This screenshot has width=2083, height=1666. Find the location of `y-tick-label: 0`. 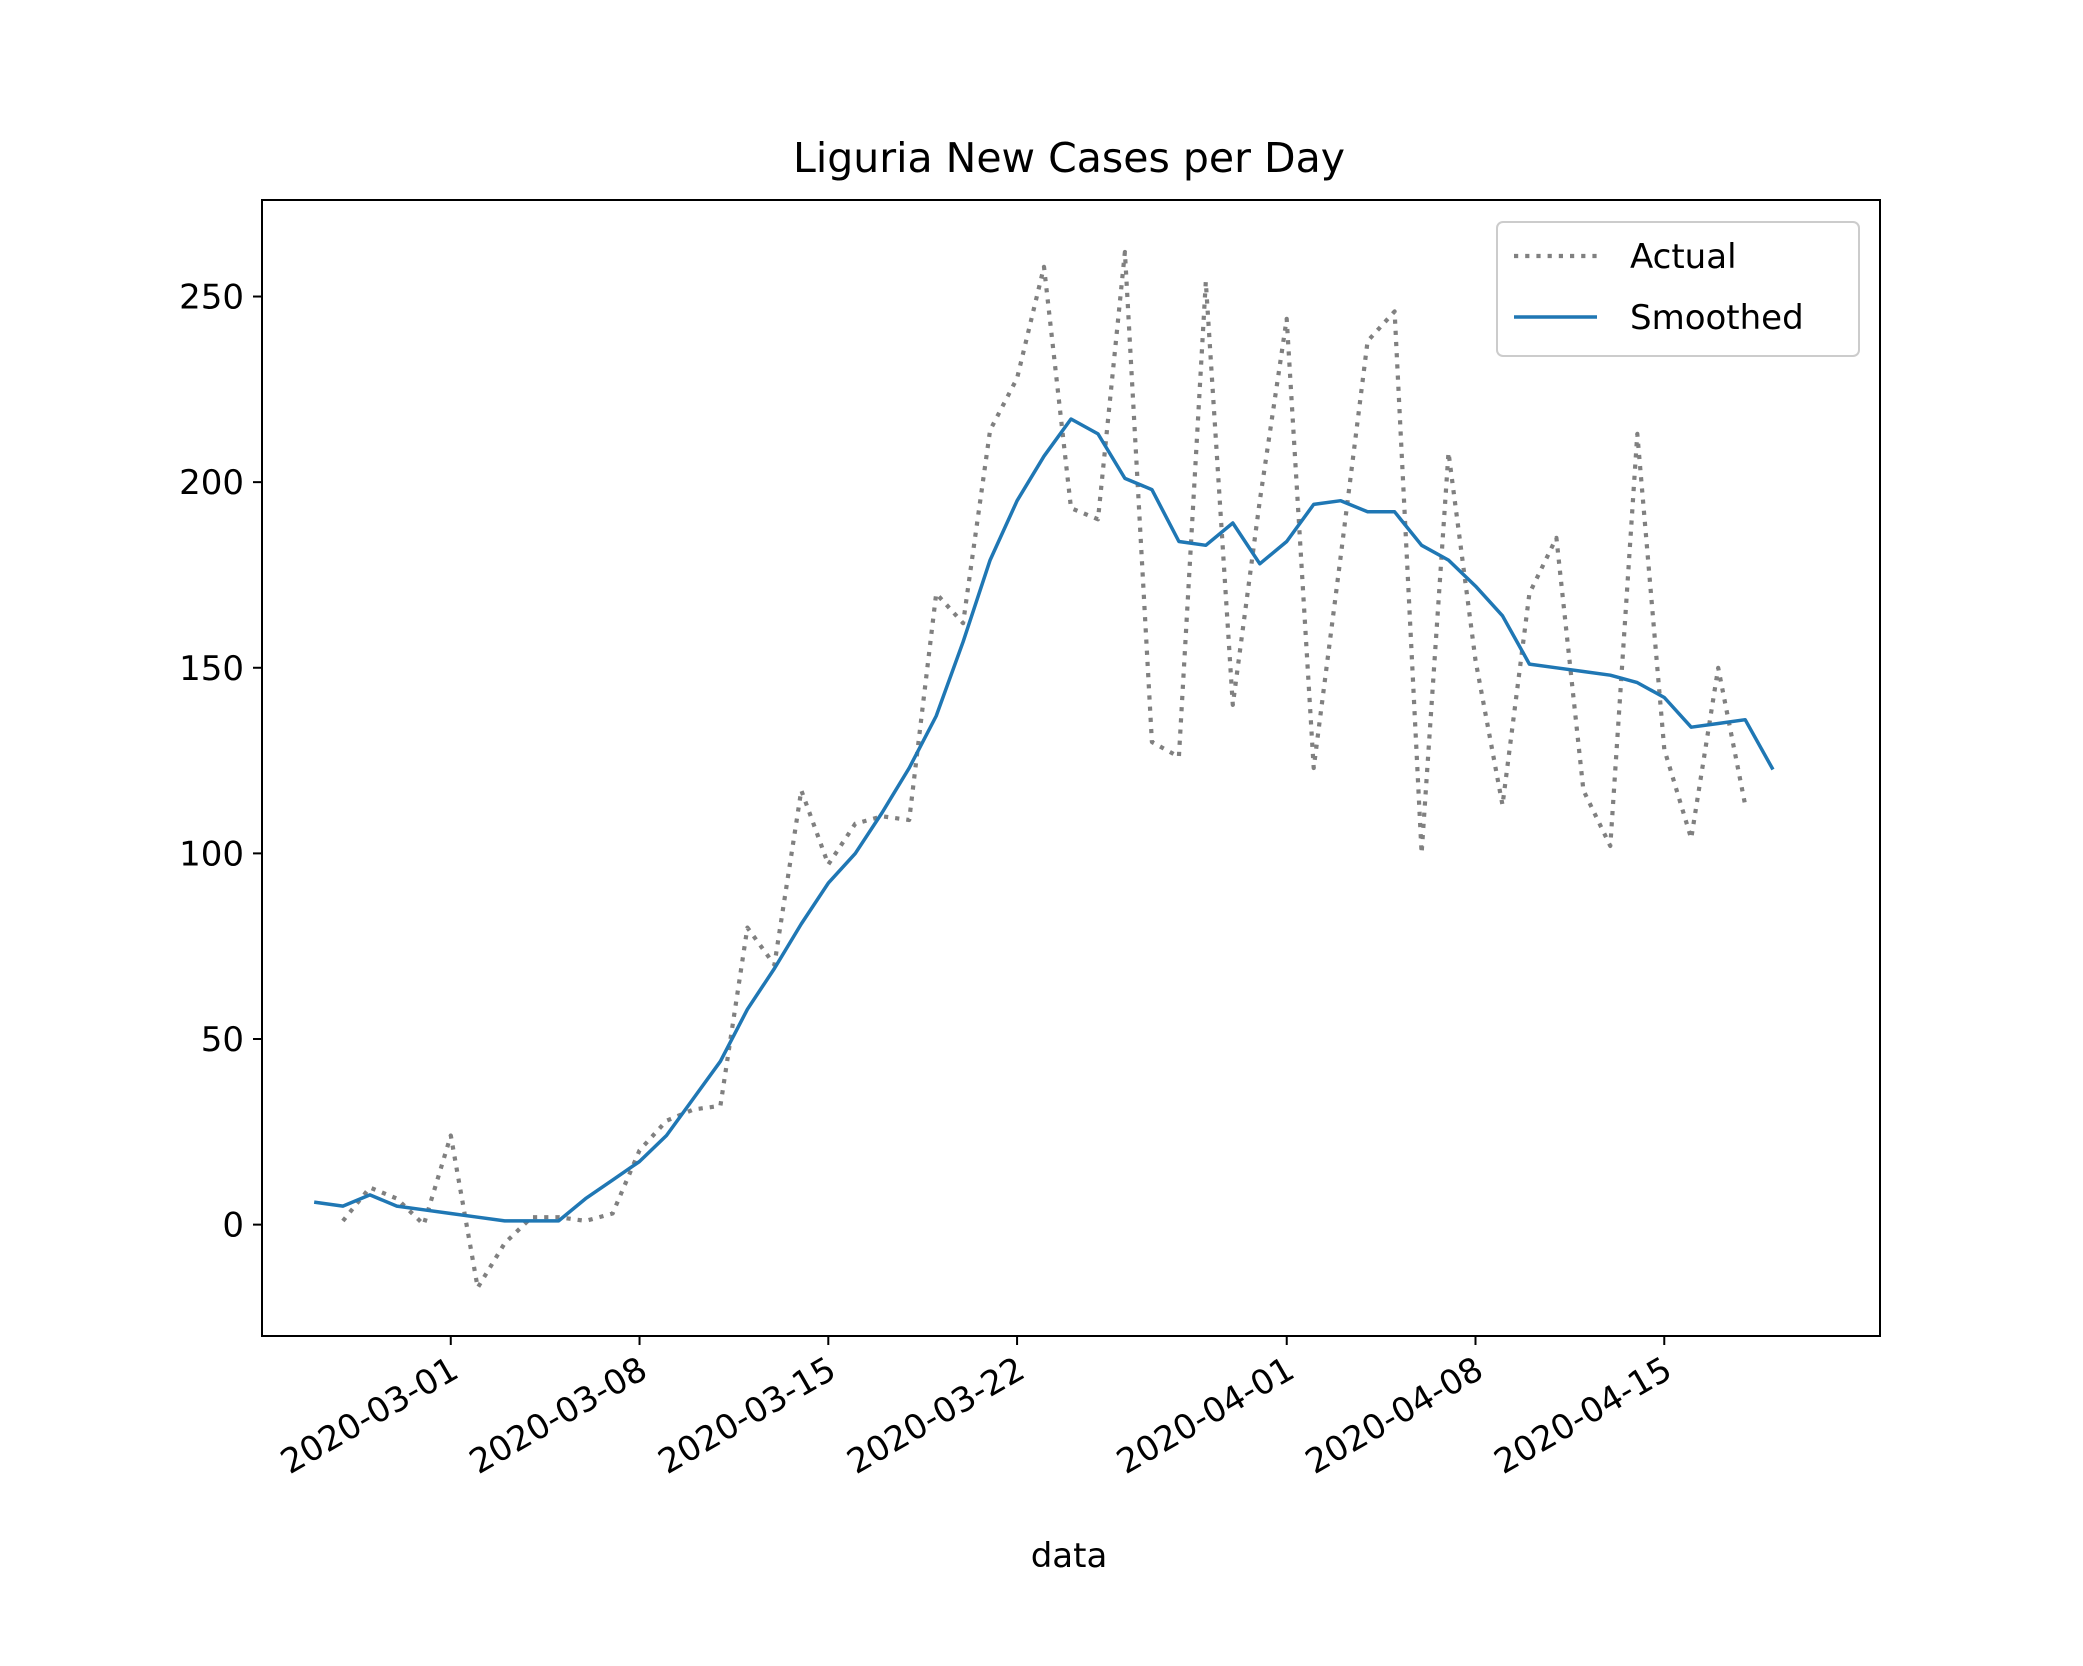

y-tick-label: 0 is located at coordinates (233, 1226).